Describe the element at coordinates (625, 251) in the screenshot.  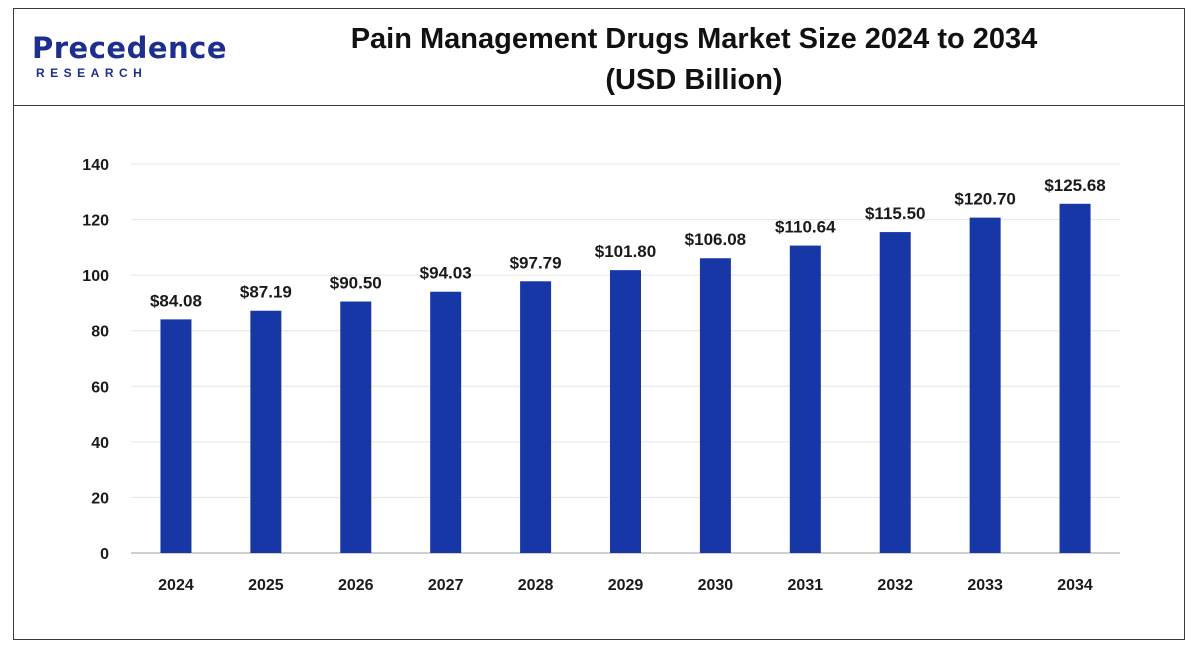
I see `data-label: $101.80` at that location.